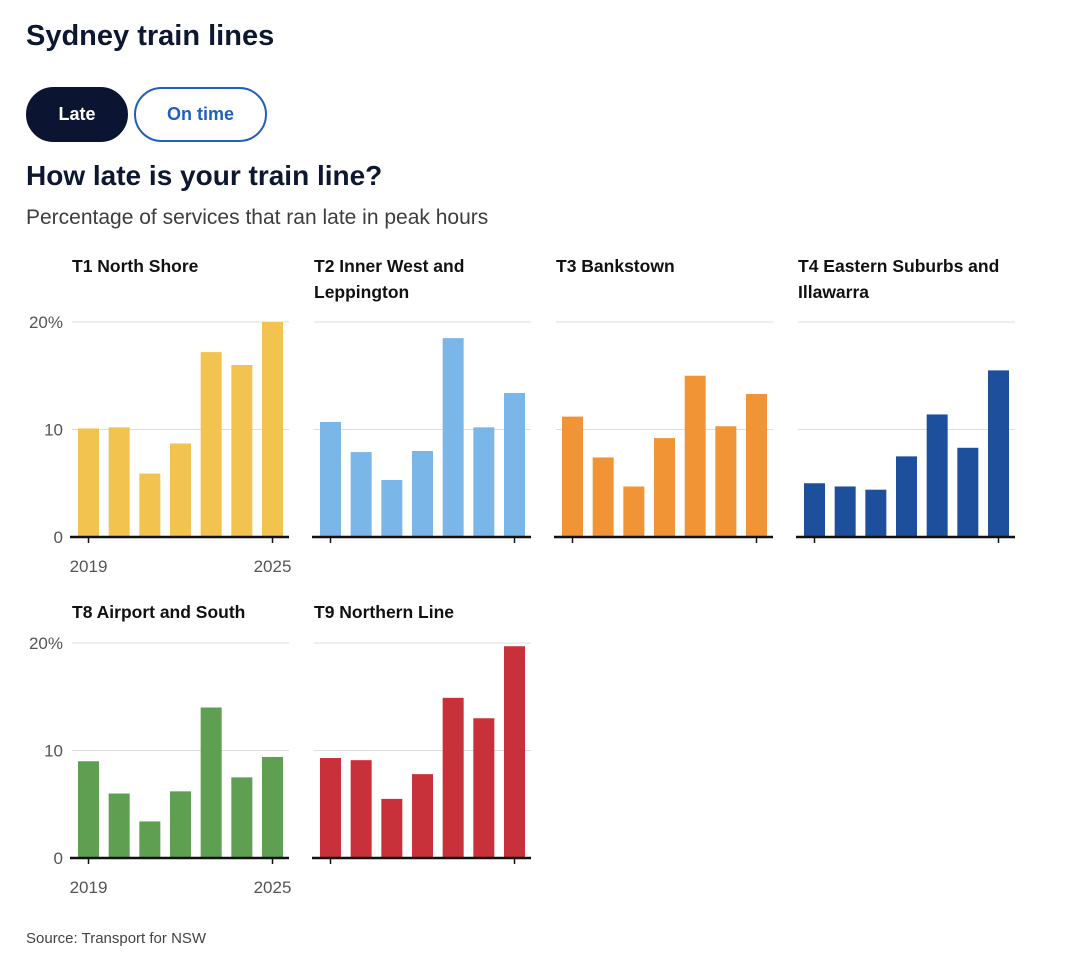  I want to click on panel-title: T3 Bankstown, so click(615, 266).